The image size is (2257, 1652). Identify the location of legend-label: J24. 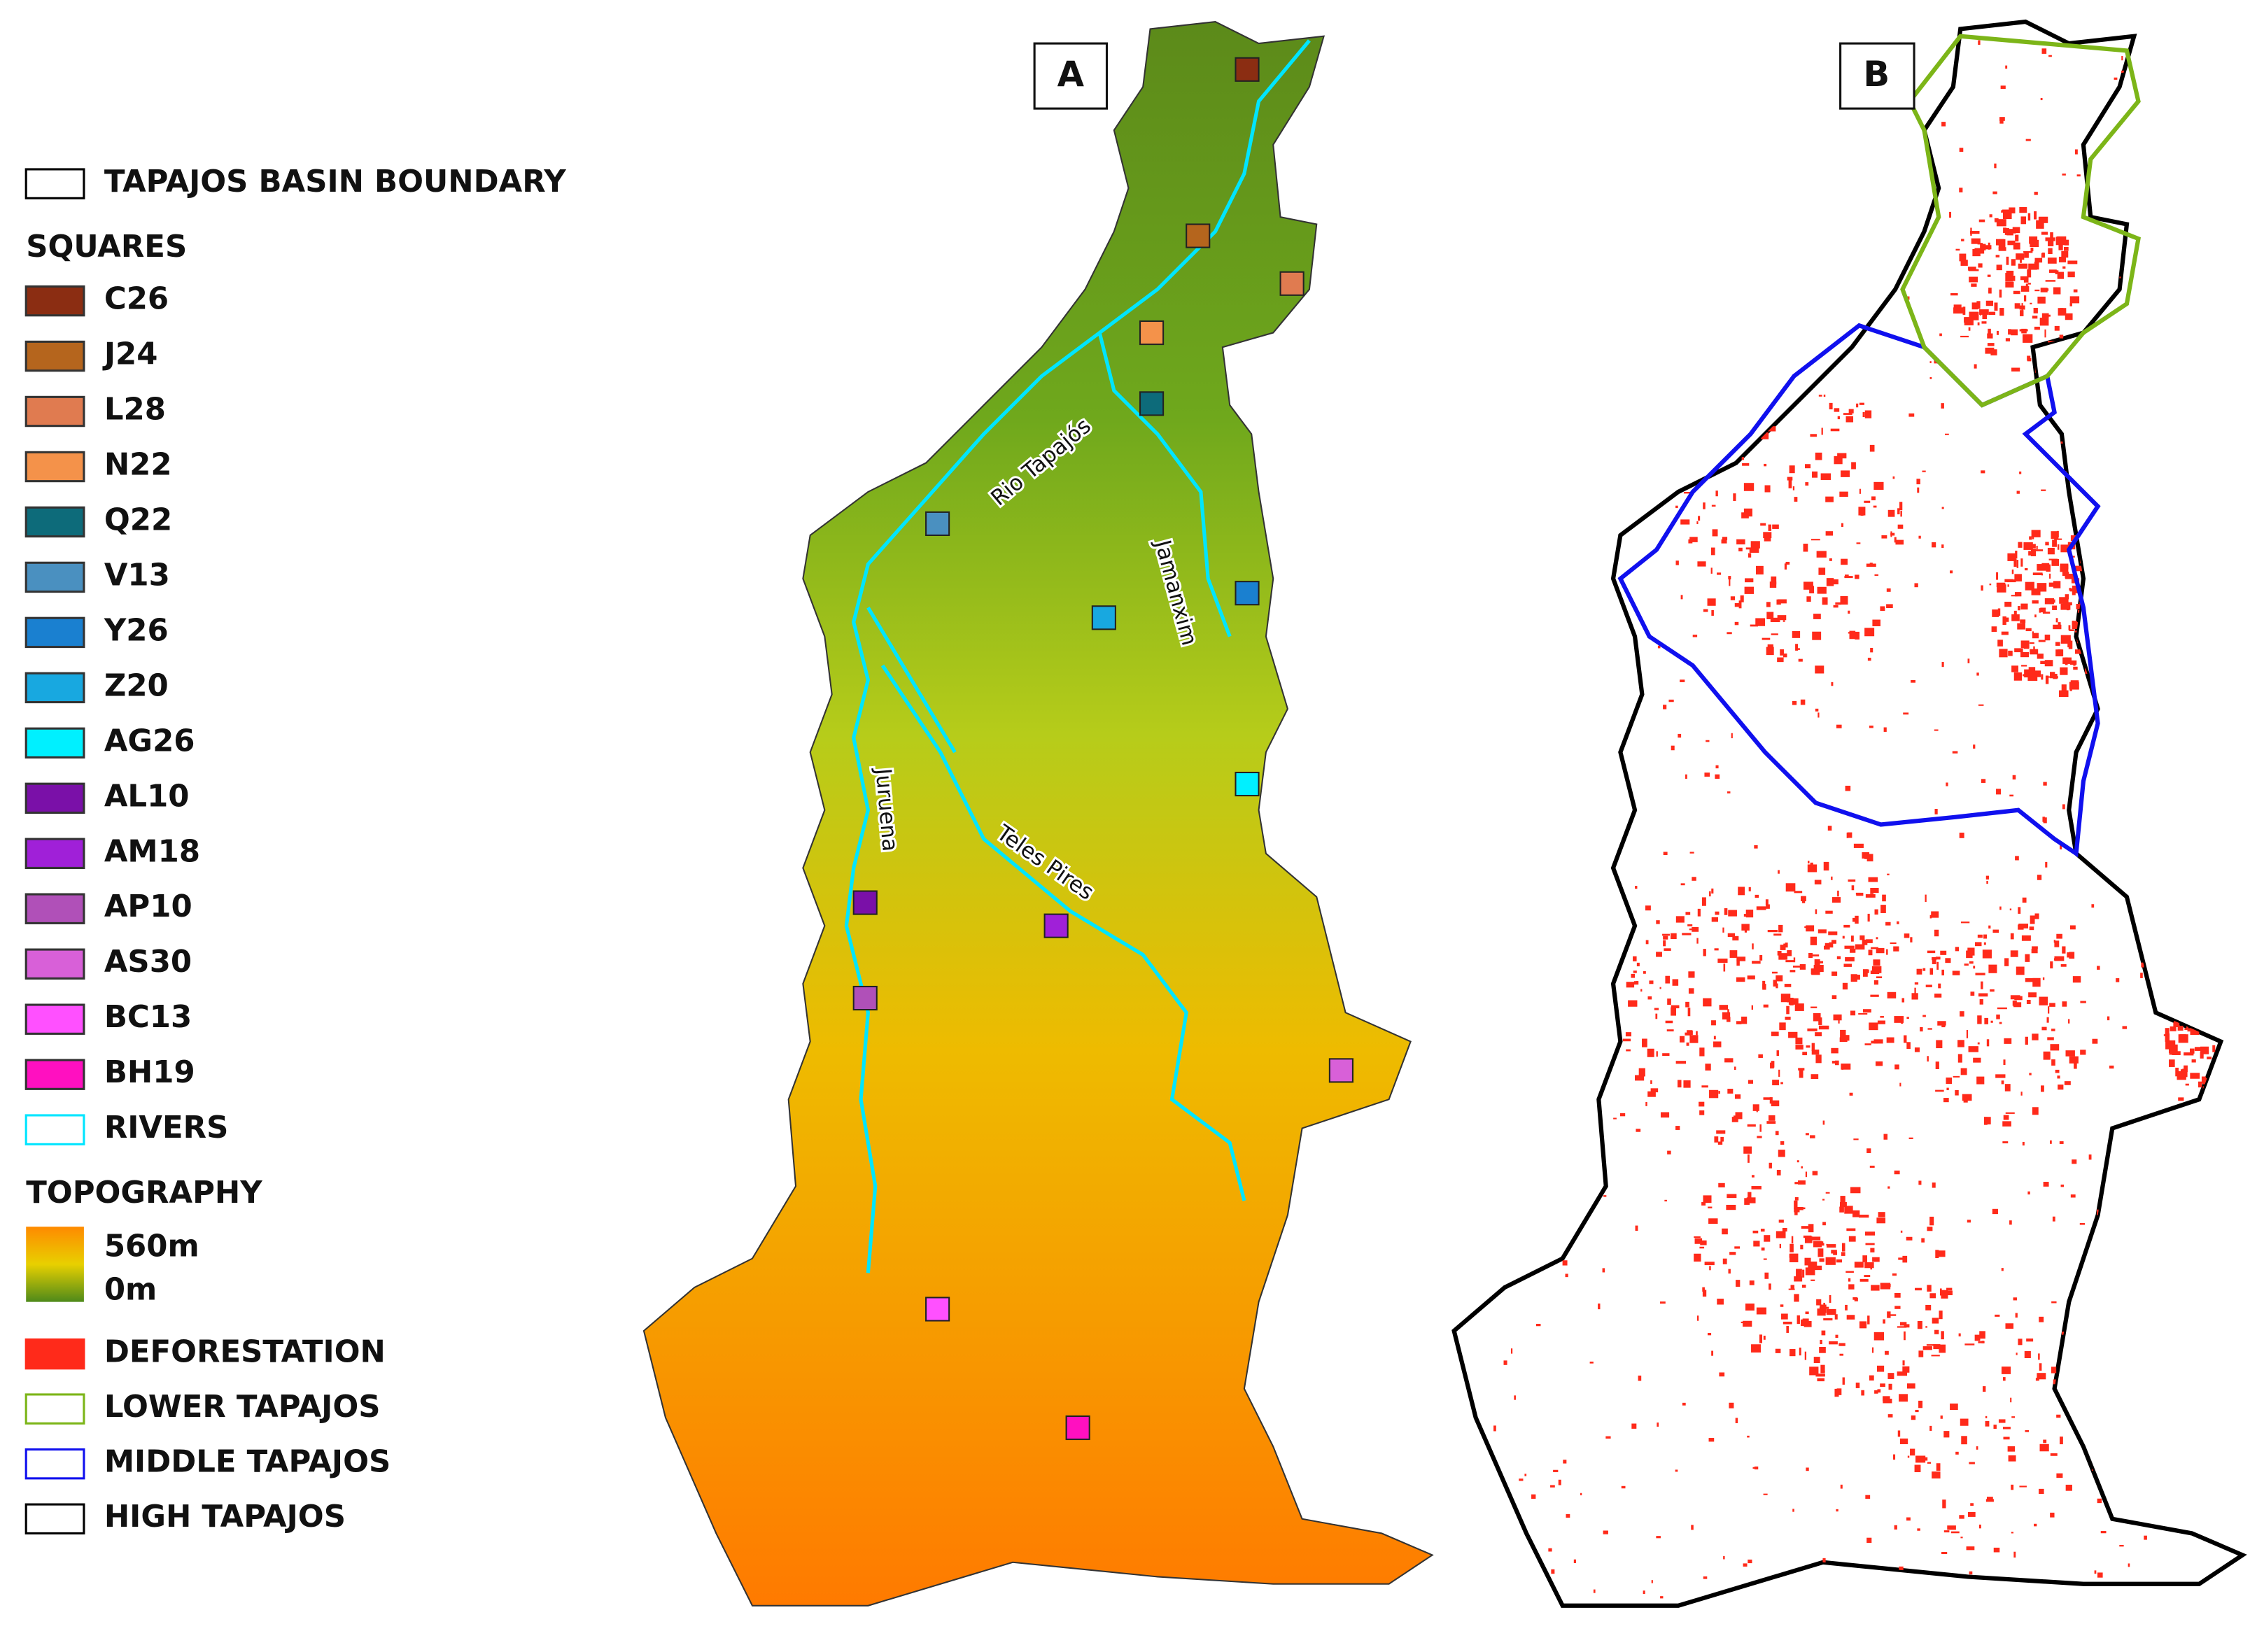
(130, 354).